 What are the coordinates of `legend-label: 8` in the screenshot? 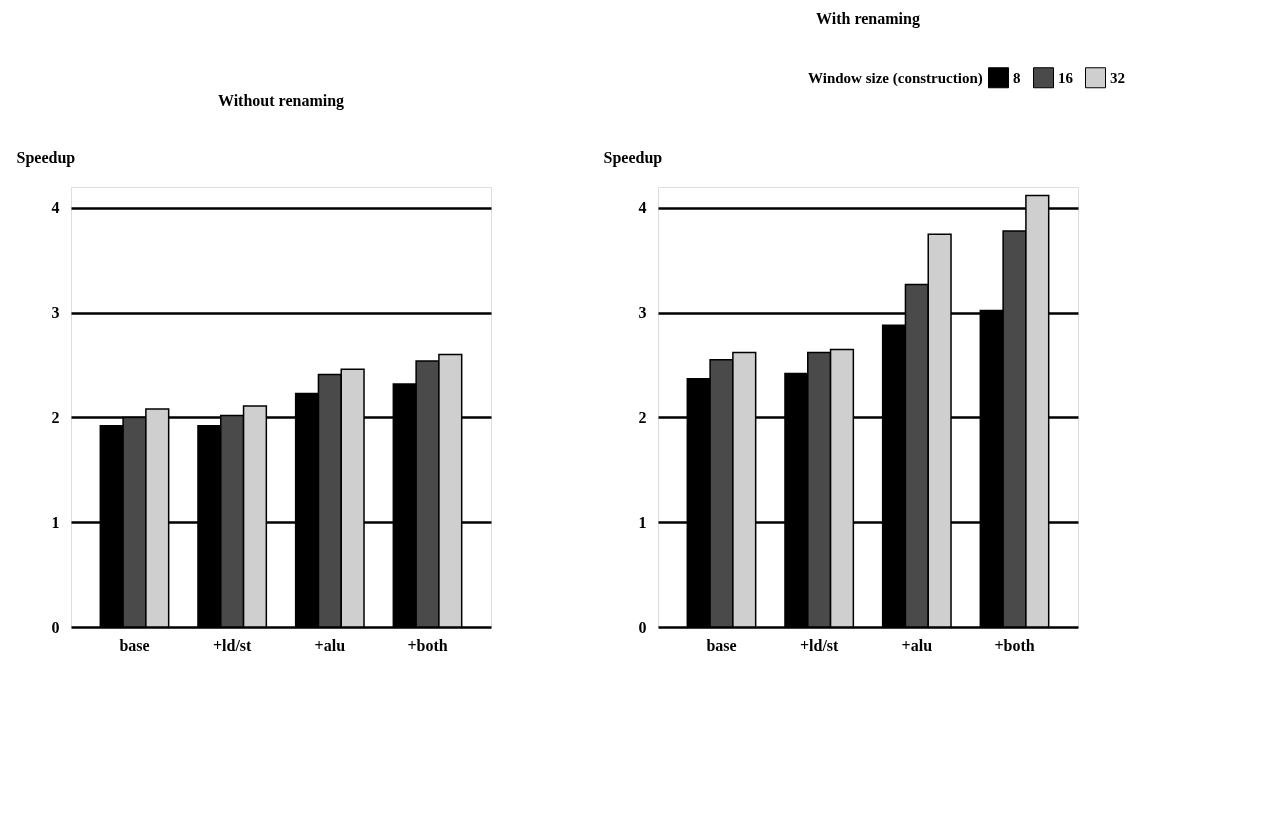 It's located at (1017, 77).